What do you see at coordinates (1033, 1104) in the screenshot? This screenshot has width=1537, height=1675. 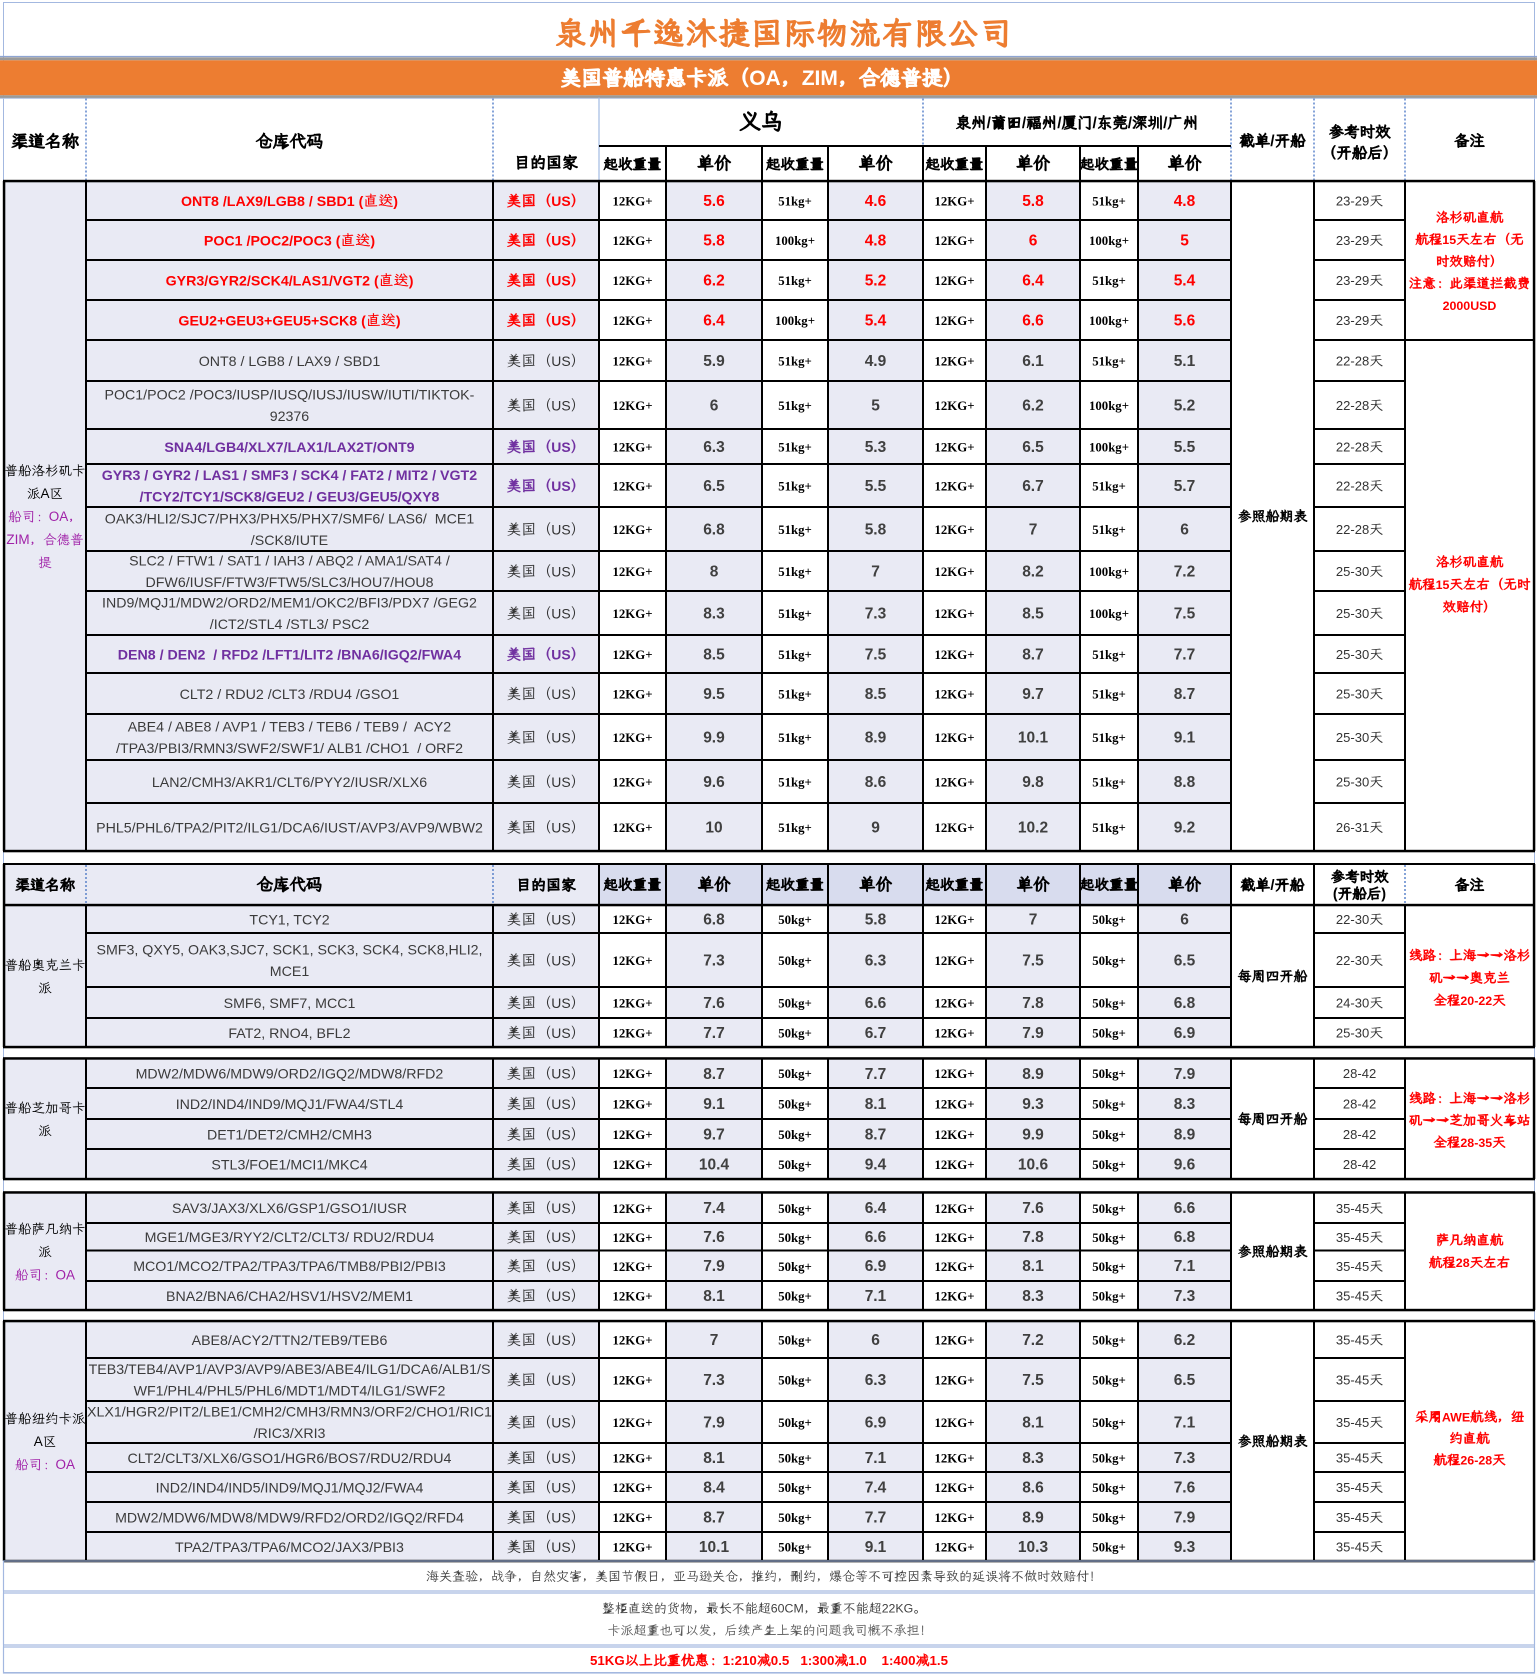 I see `svg-text: 9.3` at bounding box center [1033, 1104].